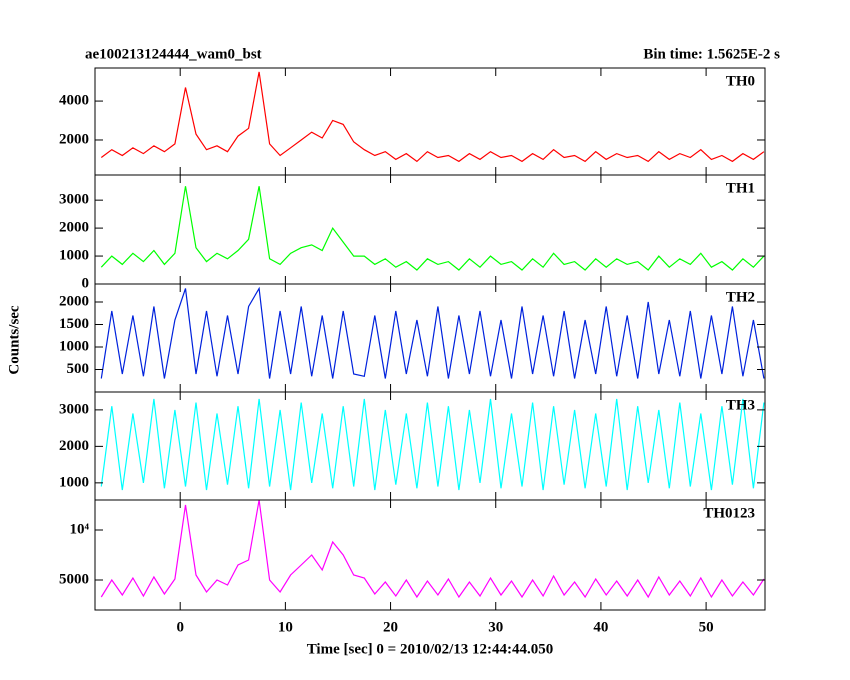  I want to click on y-tick-label: 5000, so click(74, 579).